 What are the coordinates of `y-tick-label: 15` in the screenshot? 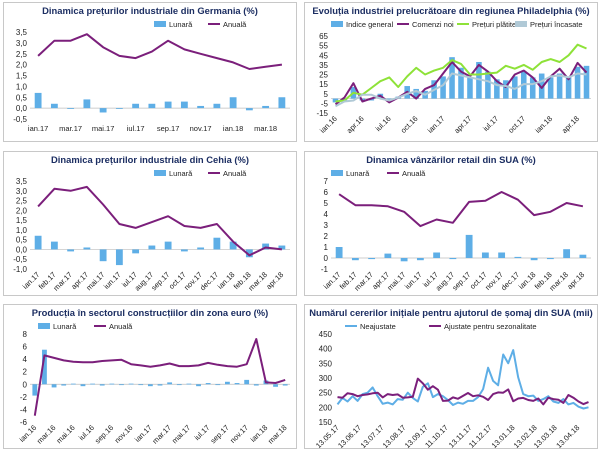 It's located at (323, 84).